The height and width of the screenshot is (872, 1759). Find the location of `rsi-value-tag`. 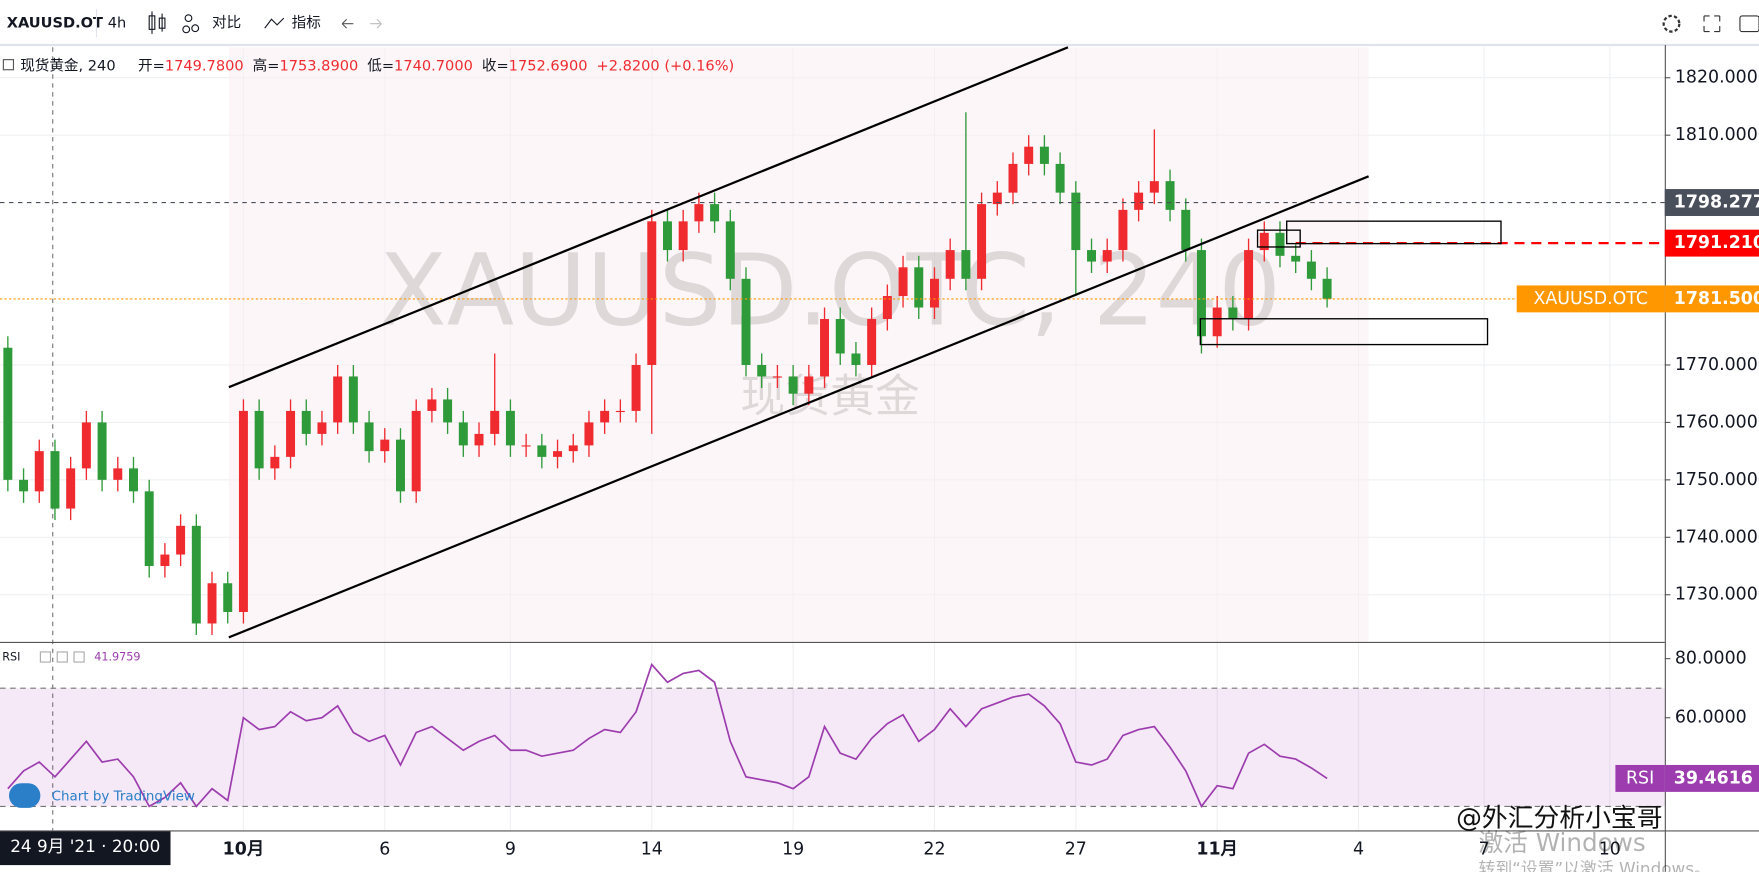

rsi-value-tag is located at coordinates (1711, 778).